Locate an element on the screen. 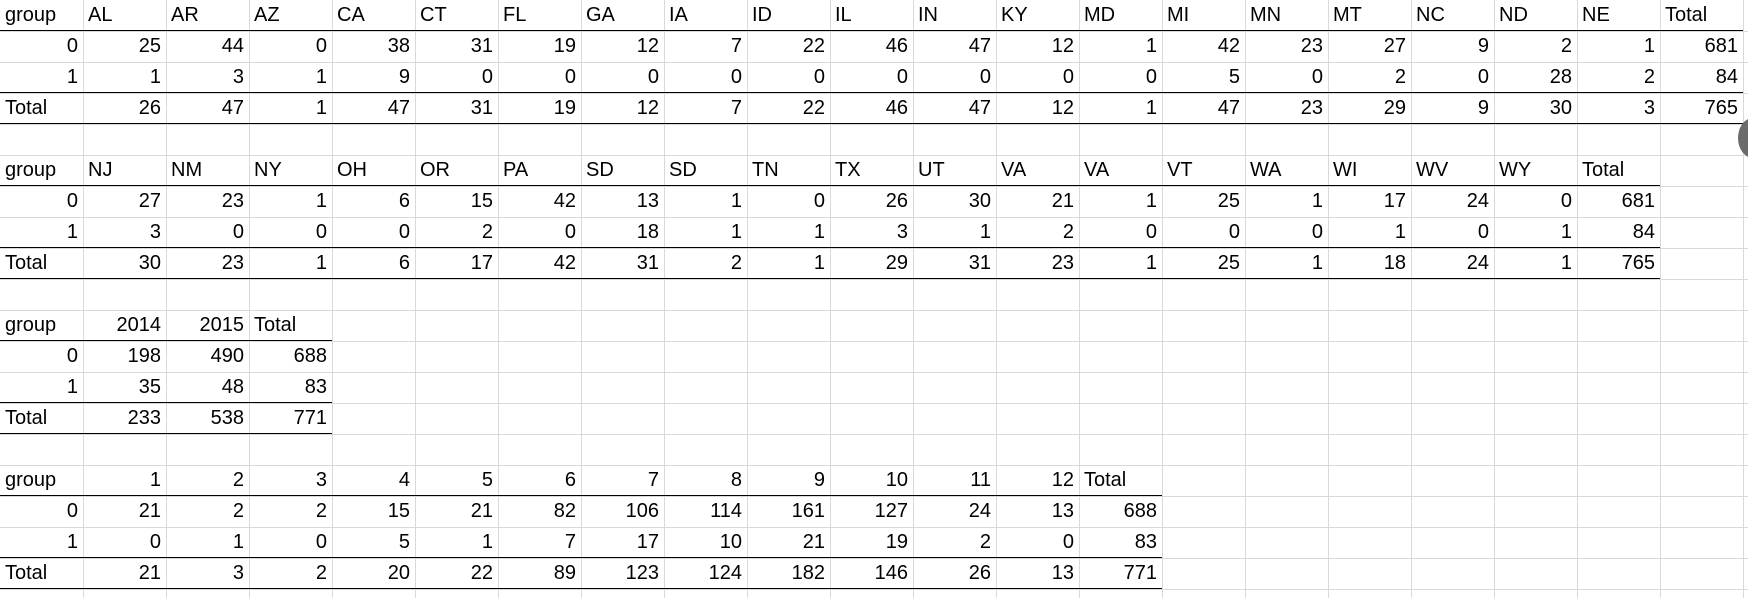 The image size is (1748, 598). table-cell: 15 is located at coordinates (398, 511).